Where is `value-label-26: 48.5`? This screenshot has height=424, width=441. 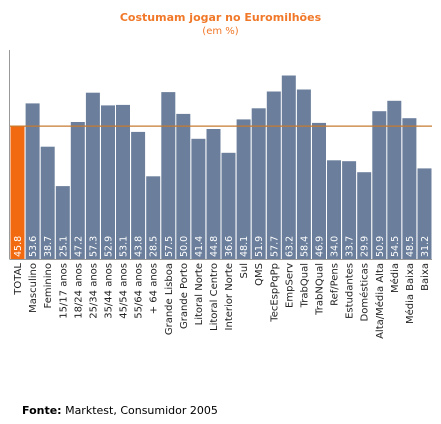
value-label-26: 48.5 is located at coordinates (410, 246).